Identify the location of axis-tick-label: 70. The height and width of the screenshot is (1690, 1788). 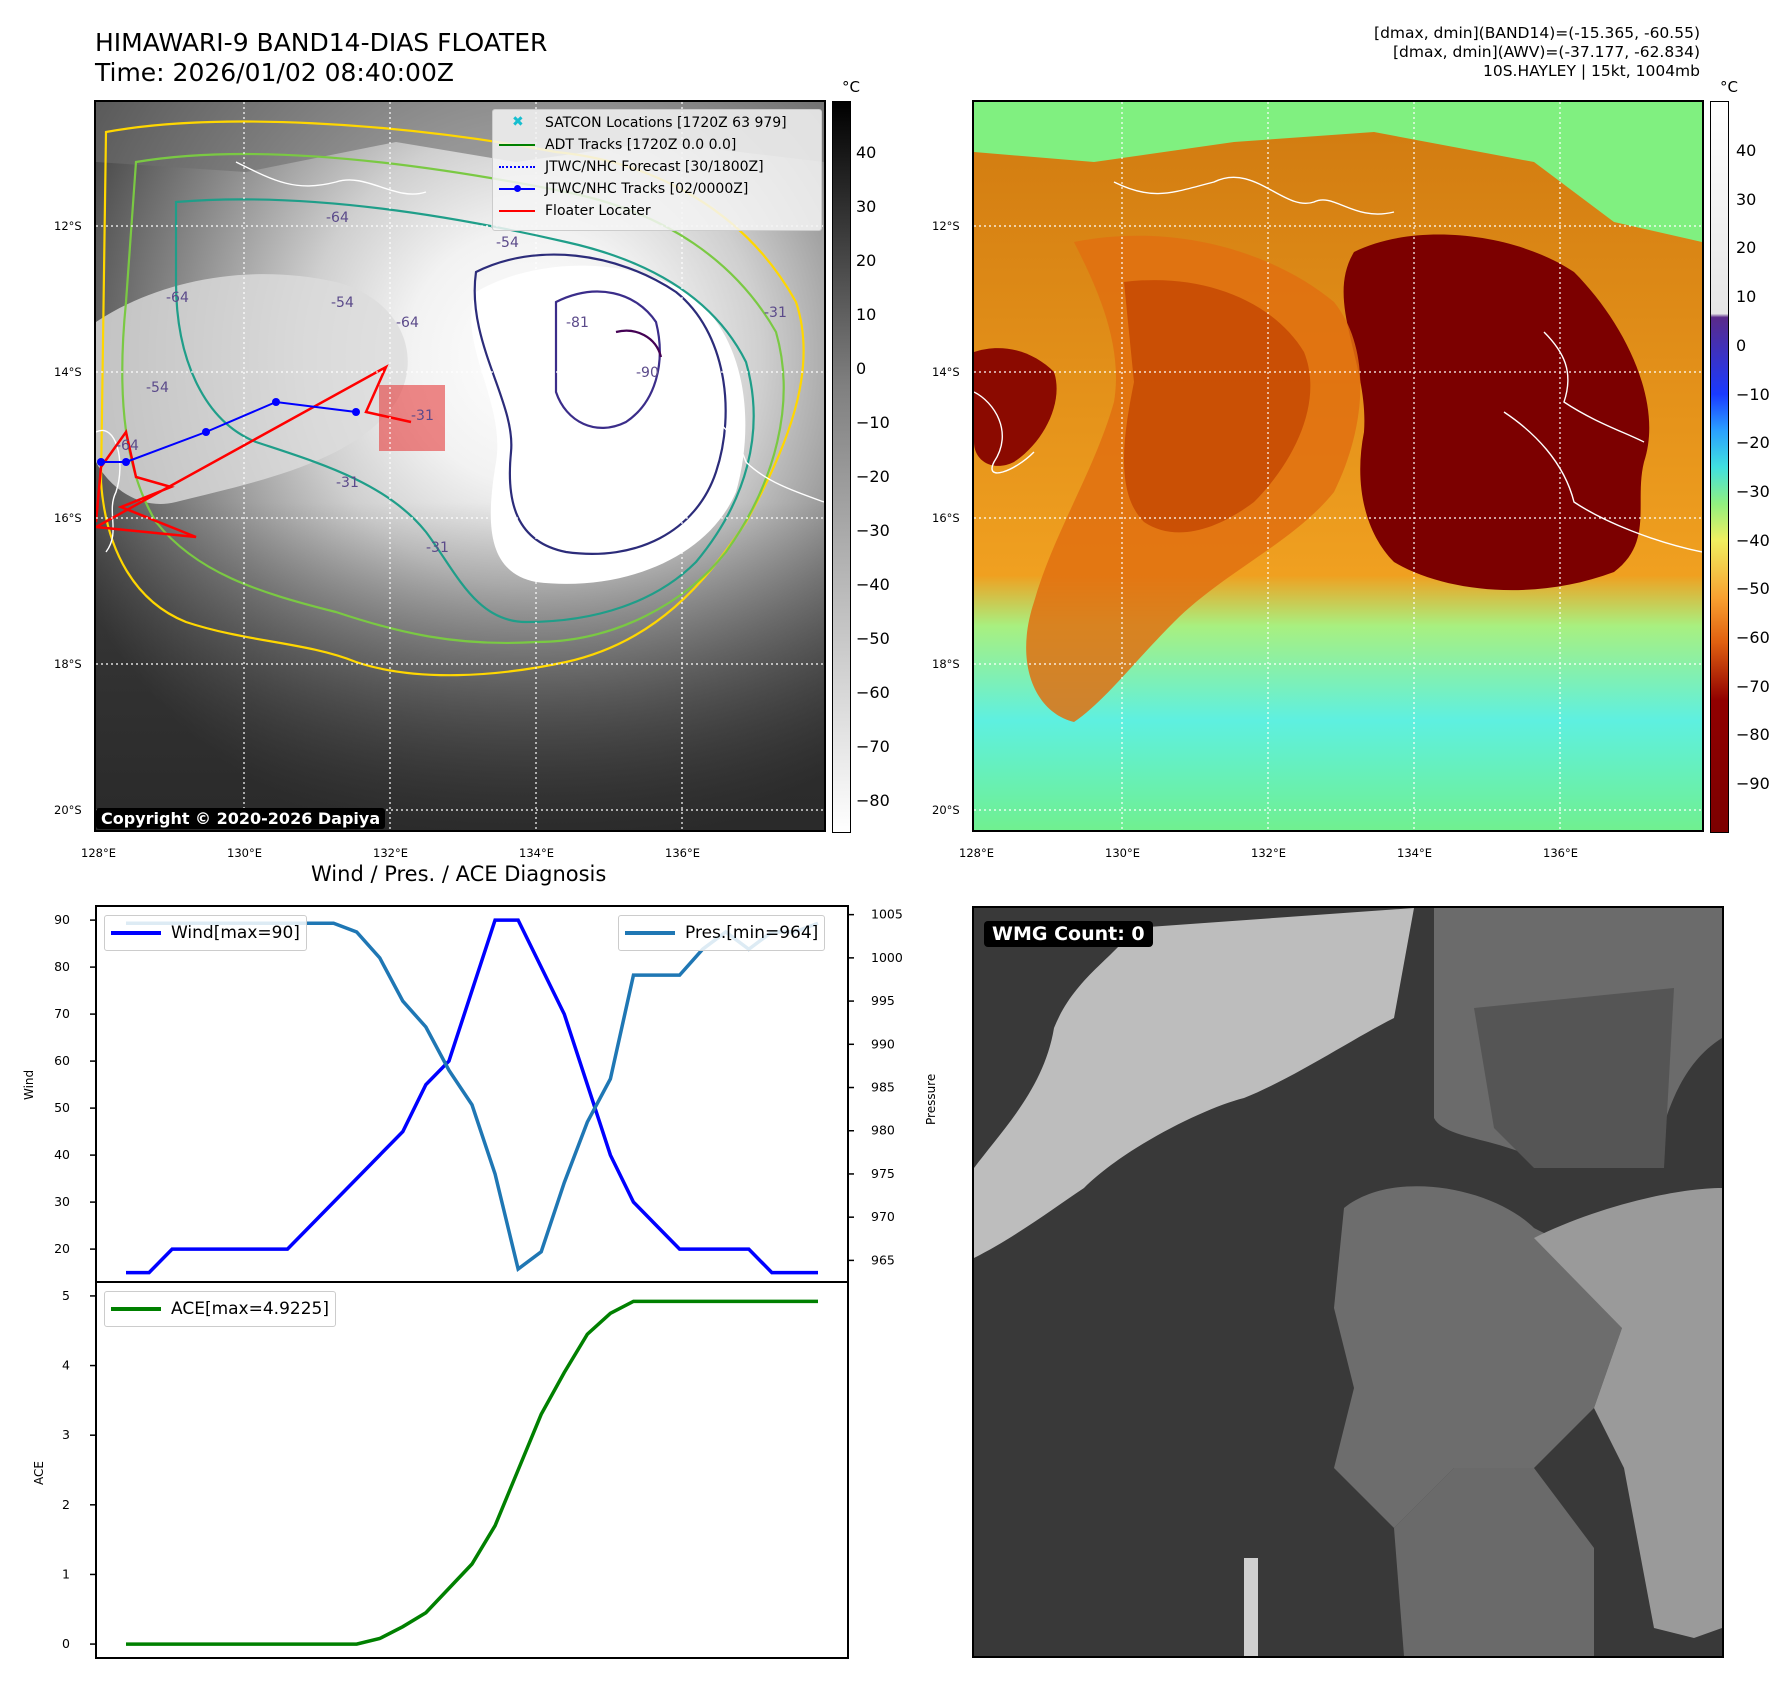
(62, 1013).